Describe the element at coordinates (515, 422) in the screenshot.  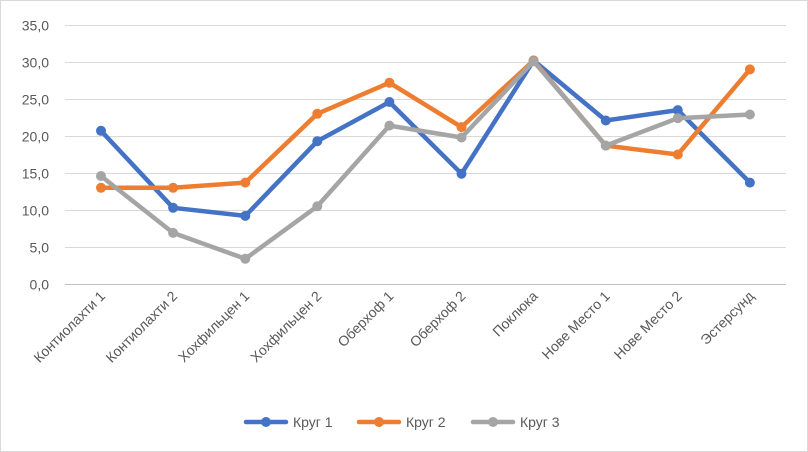
I see `legend-item: Круг 3` at that location.